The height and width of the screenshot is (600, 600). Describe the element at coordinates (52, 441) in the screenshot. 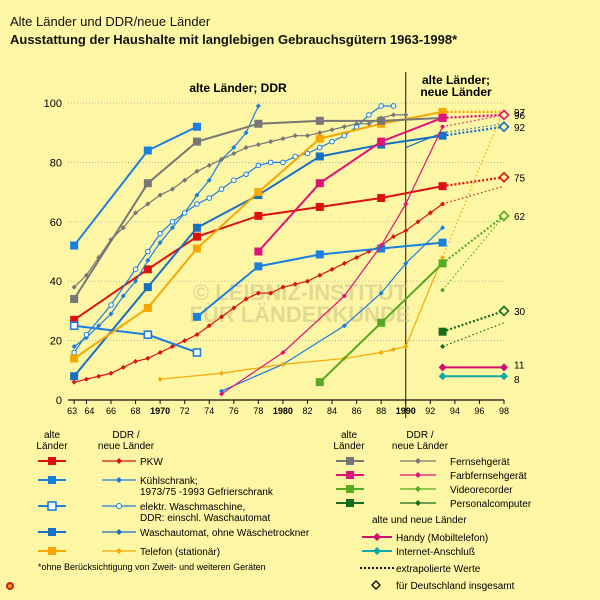

I see `legend-col-west: alte Länder` at that location.